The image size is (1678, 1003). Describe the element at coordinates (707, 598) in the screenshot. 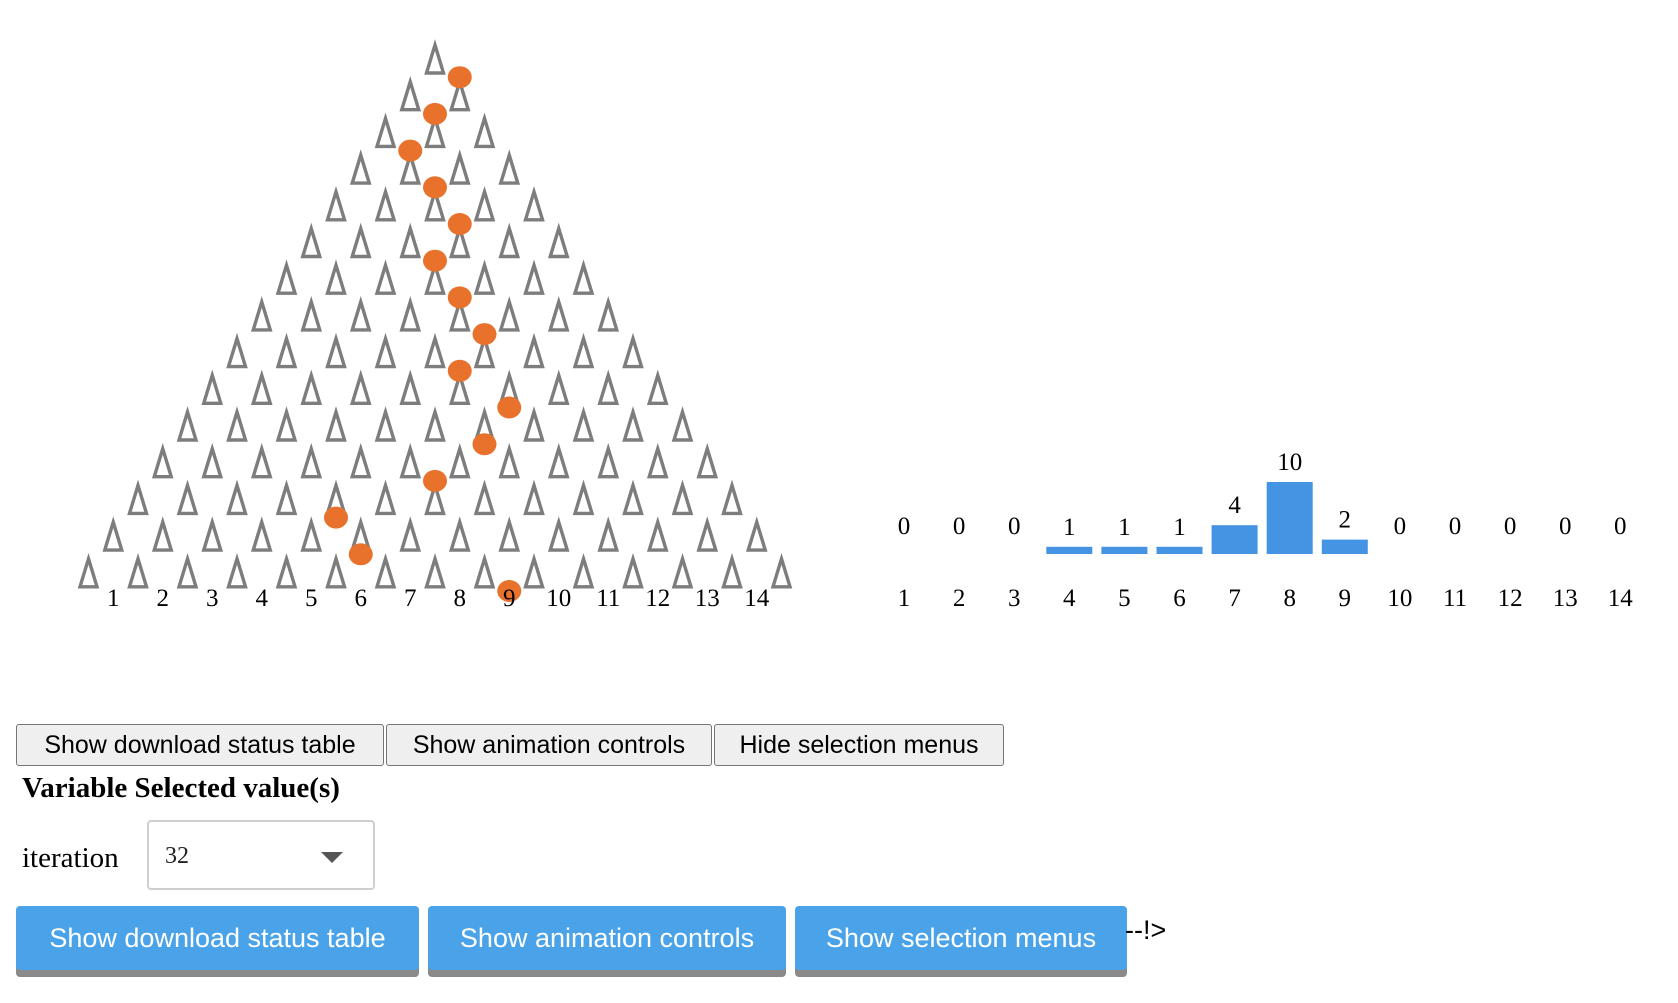

I see `left-tick-13: 13` at that location.